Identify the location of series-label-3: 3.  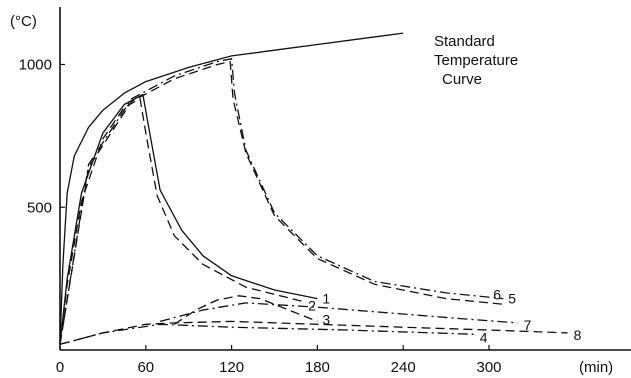
(326, 319).